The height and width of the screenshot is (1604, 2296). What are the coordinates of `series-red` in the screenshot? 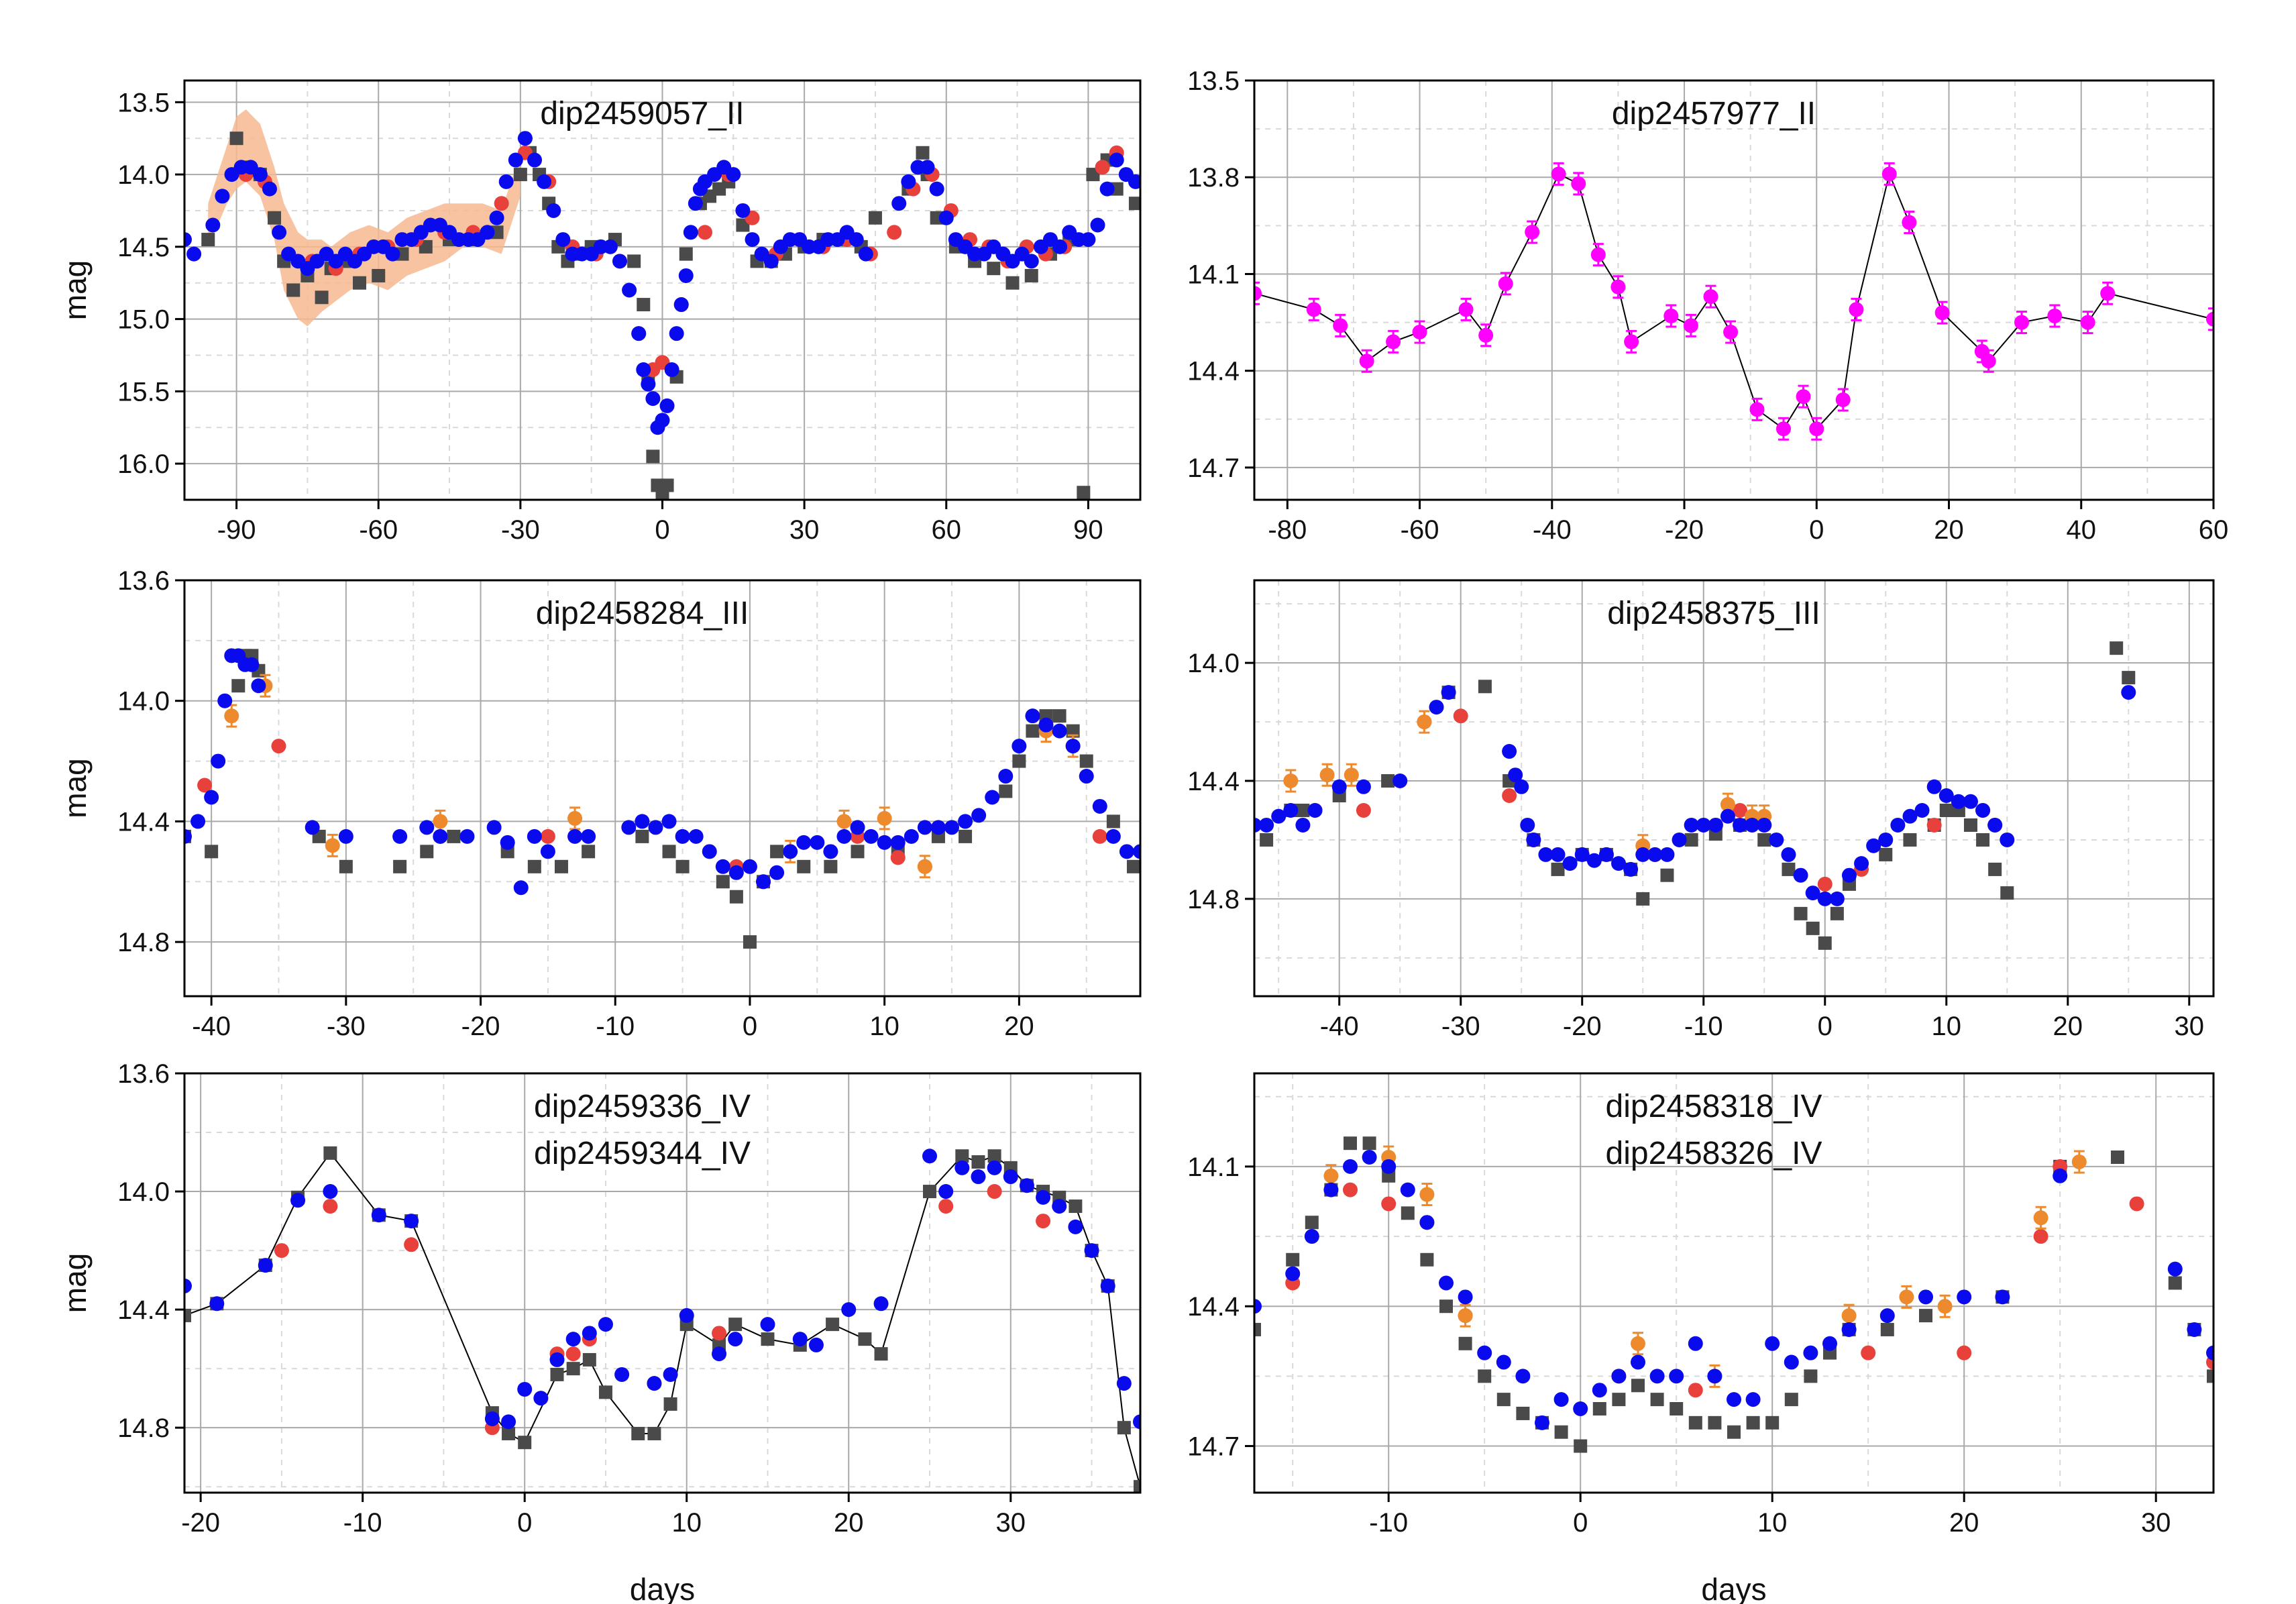 It's located at (1655, 800).